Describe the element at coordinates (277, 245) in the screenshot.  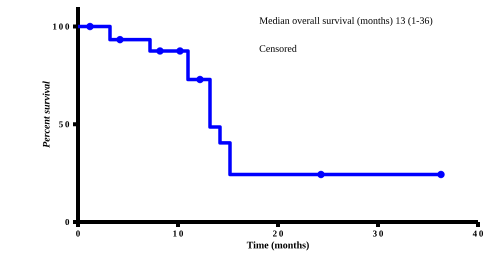
I see `x-axis-title: Time (months)` at that location.